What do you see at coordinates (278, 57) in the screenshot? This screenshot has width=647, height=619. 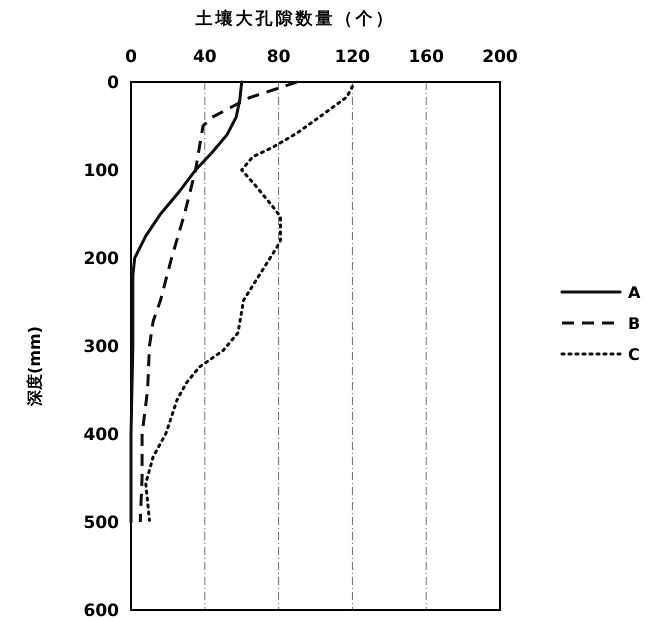 I see `x-tick-label: 80` at bounding box center [278, 57].